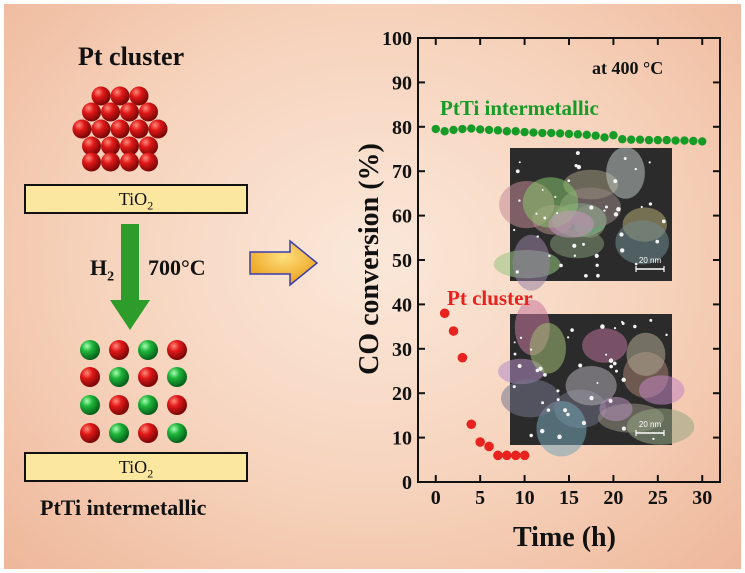 The height and width of the screenshot is (573, 745). I want to click on tem-insets: 20 nm 20 nm, so click(594, 302).